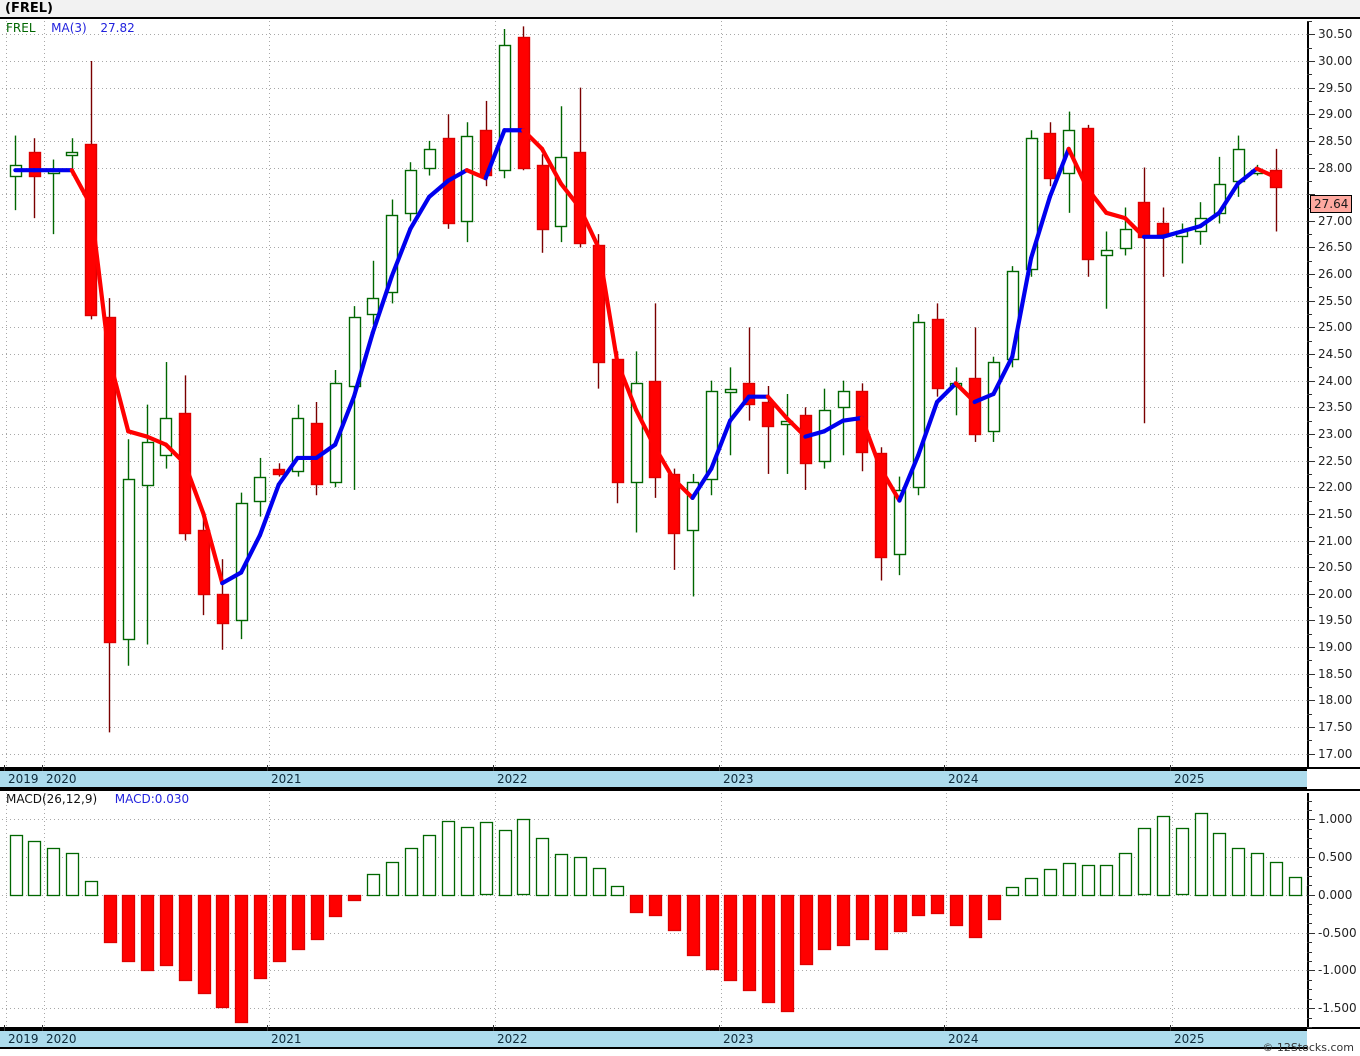 The height and width of the screenshot is (1056, 1360). I want to click on date-axis-year-label: 2023, so click(738, 779).